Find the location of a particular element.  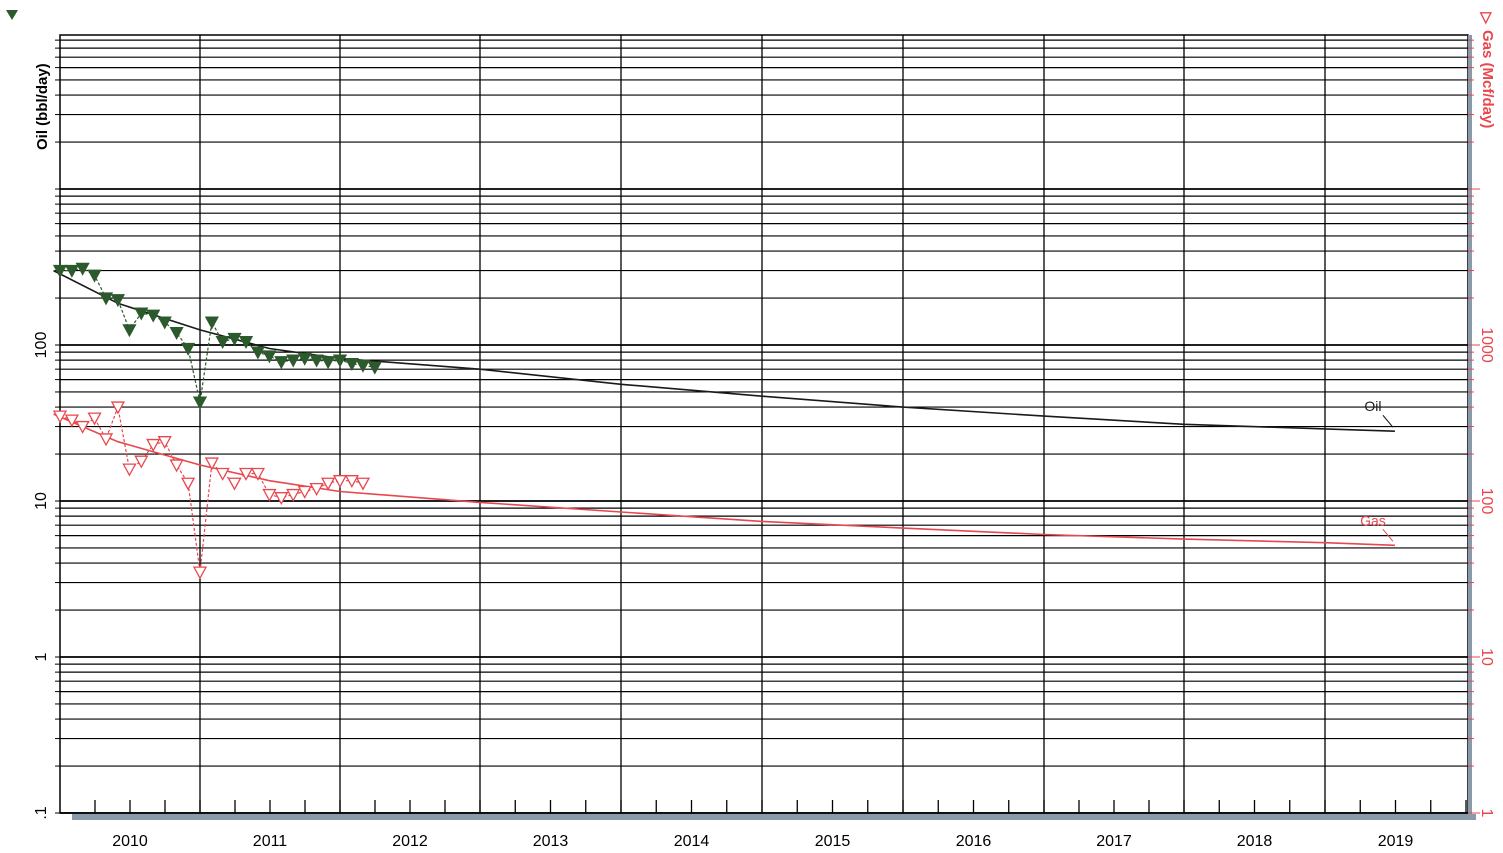

gas-history-line is located at coordinates (211, 488).